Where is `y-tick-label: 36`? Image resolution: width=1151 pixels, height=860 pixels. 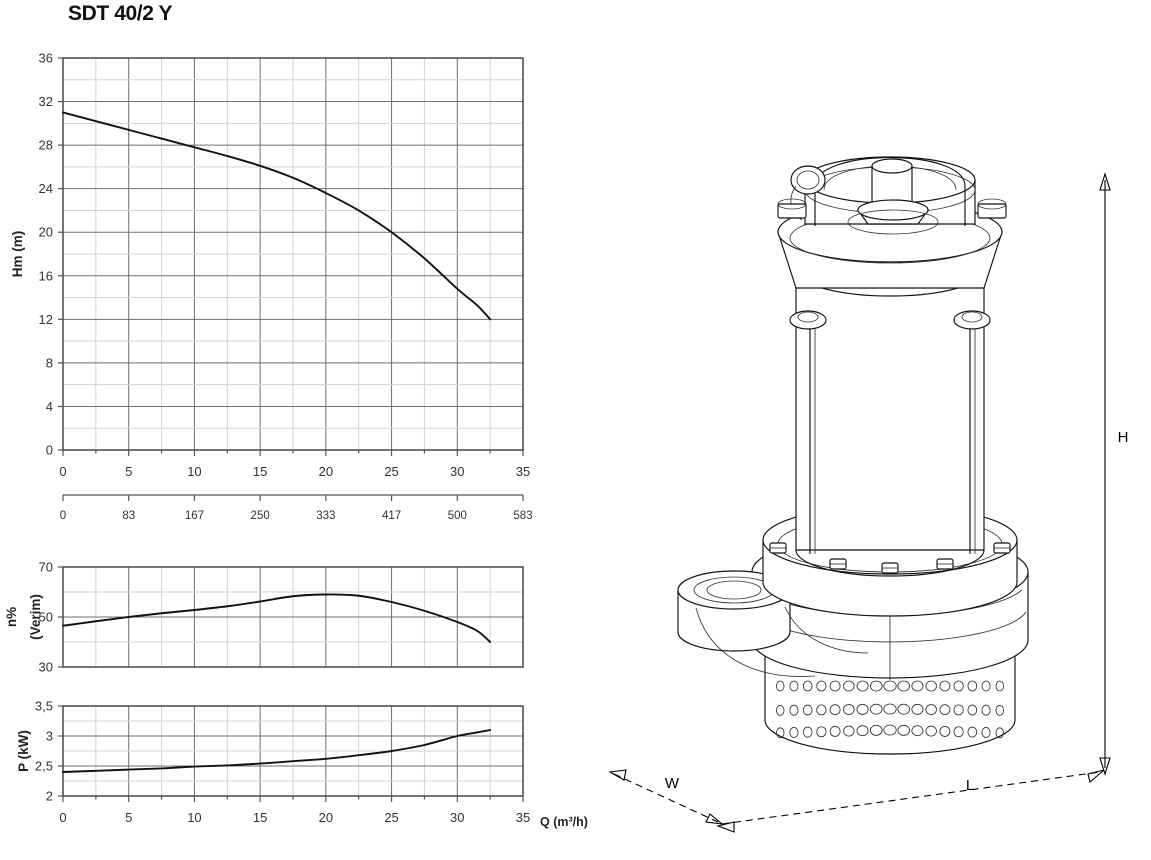
y-tick-label: 36 is located at coordinates (46, 58).